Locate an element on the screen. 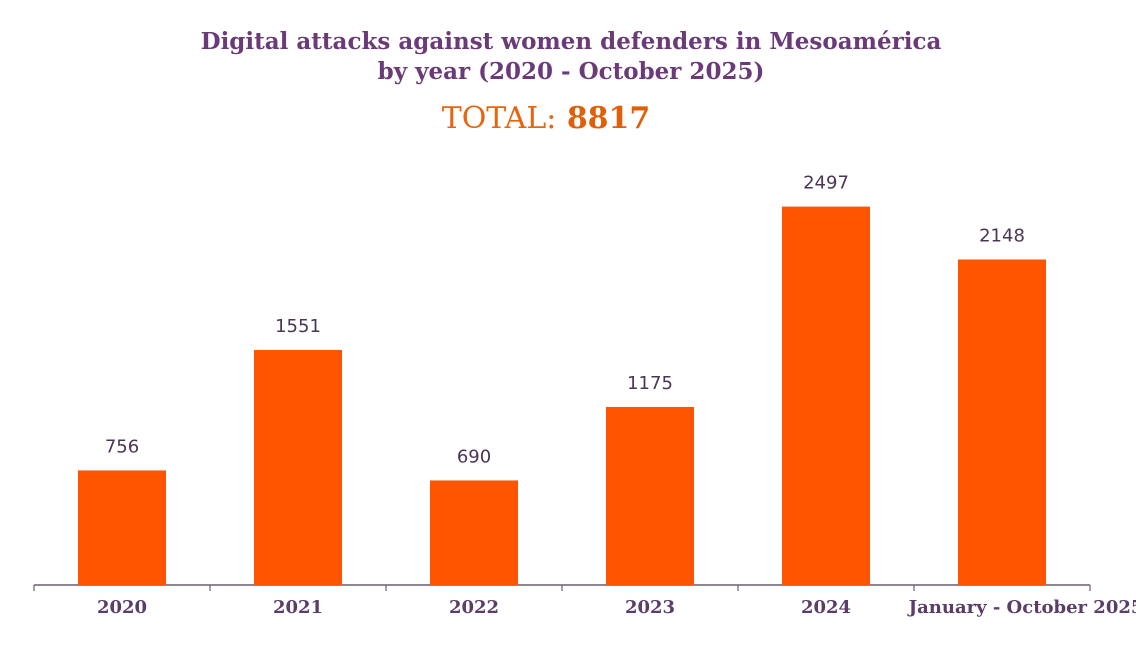  x-tick-label: 2020 is located at coordinates (122, 607).